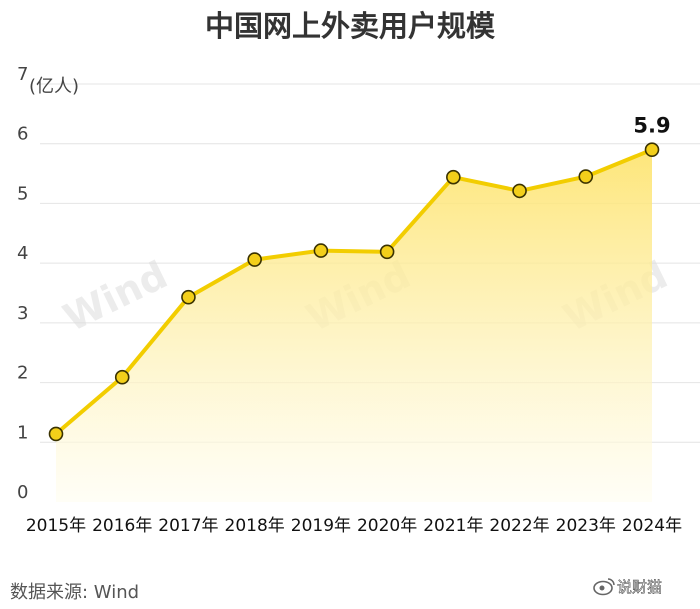 The height and width of the screenshot is (609, 700). I want to click on data-point-2023年, so click(586, 176).